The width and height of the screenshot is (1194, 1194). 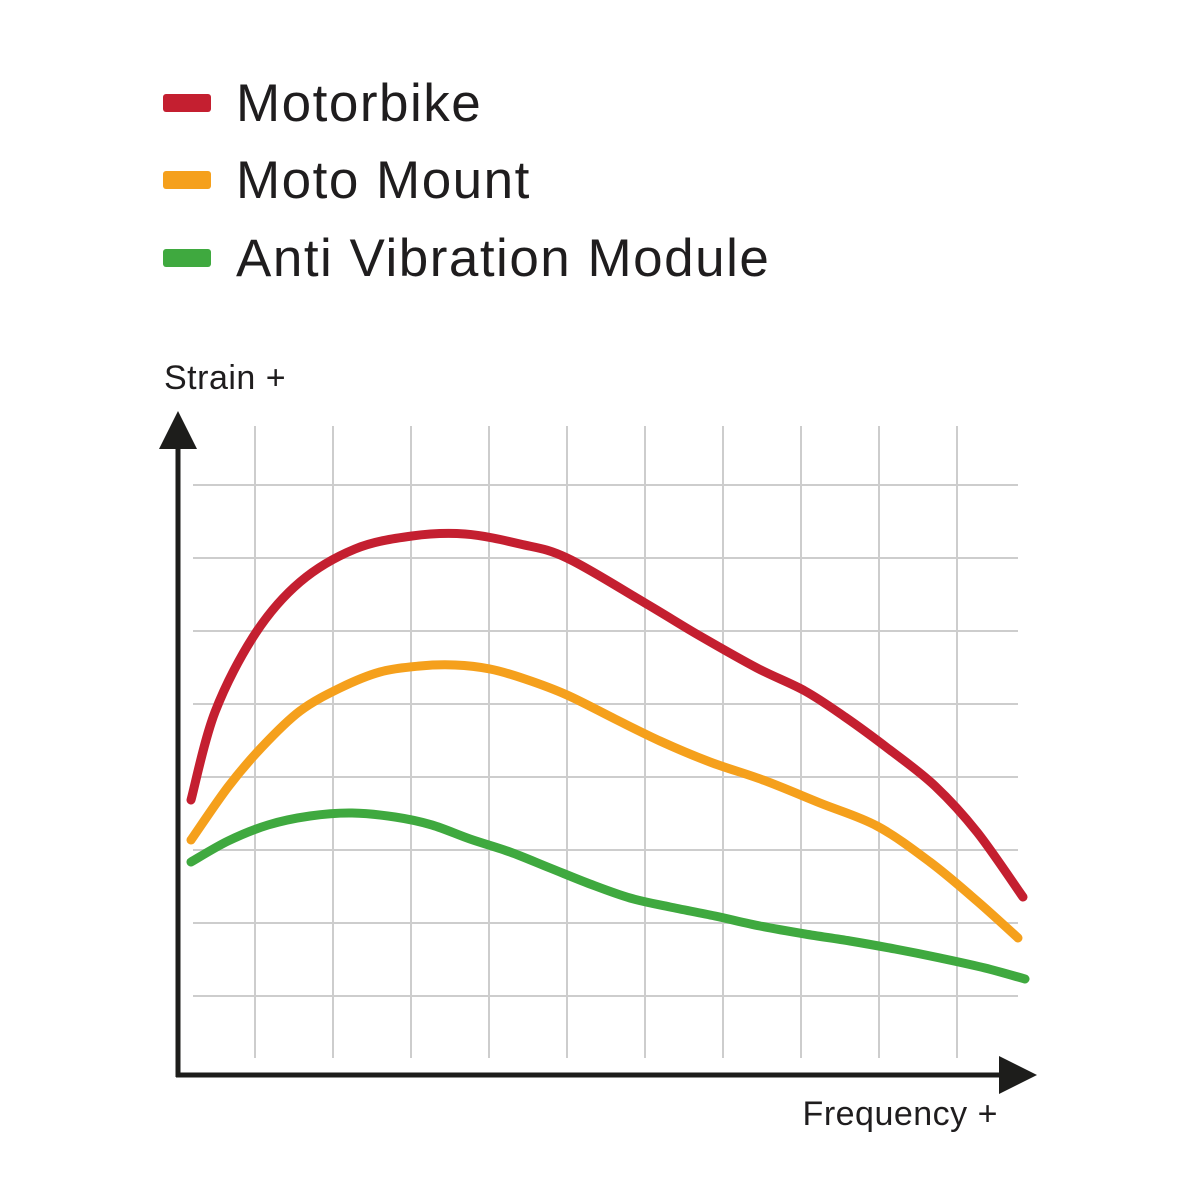 I want to click on legend-item-motorbike: Motorbike, so click(x=322, y=103).